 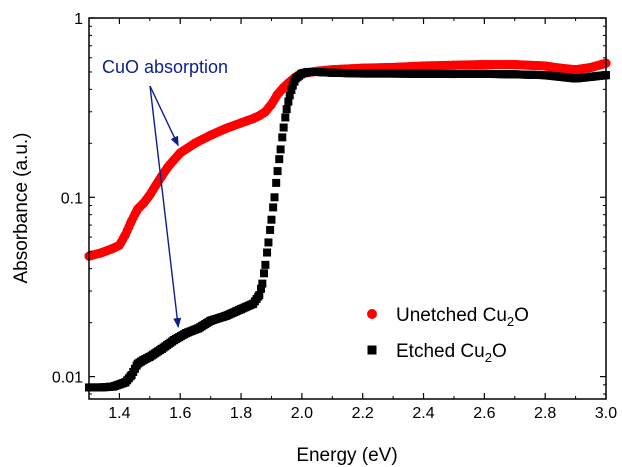 What do you see at coordinates (67, 378) in the screenshot?
I see `y-tick-label: 0.01` at bounding box center [67, 378].